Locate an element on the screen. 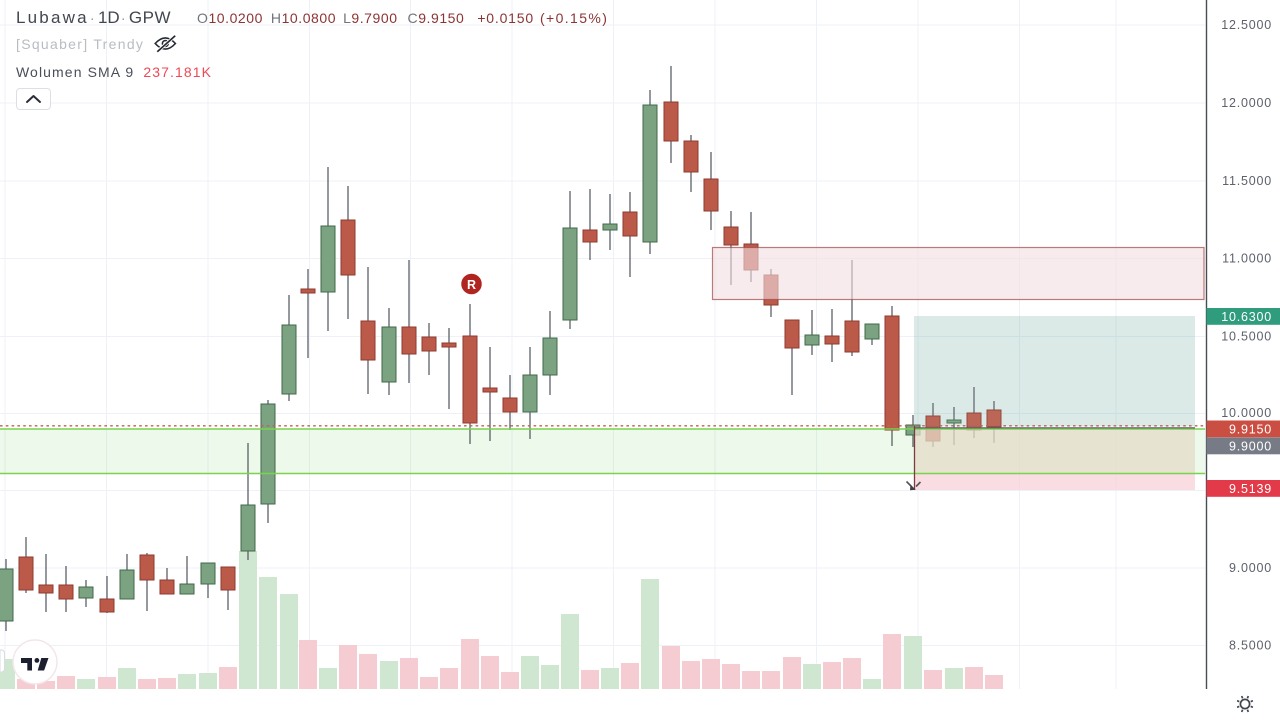  svg-text: 12.0000 is located at coordinates (1246, 103).